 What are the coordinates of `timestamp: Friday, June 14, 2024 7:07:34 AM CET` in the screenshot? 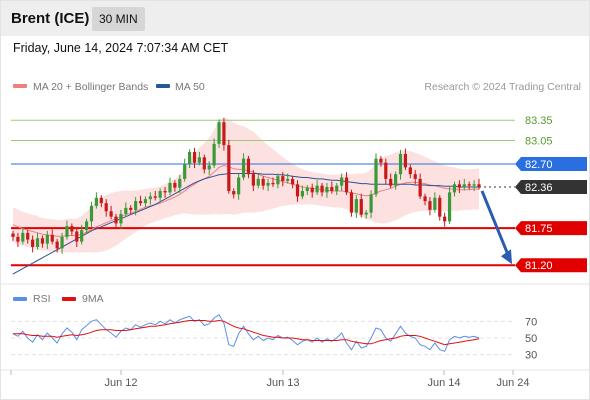 It's located at (121, 48).